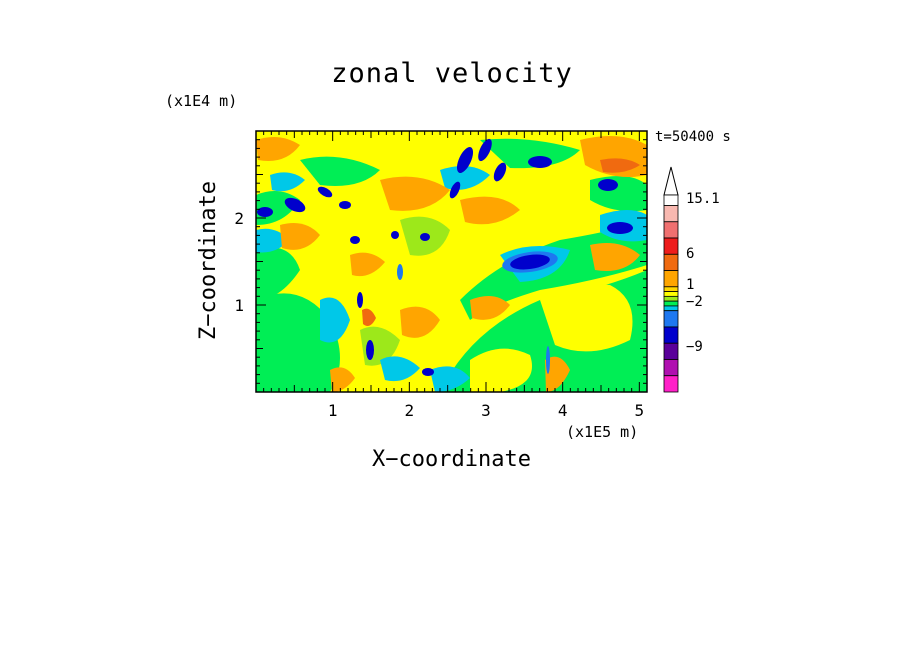 Image resolution: width=904 pixels, height=654 pixels. Describe the element at coordinates (671, 181) in the screenshot. I see `colorbar-cap` at that location.